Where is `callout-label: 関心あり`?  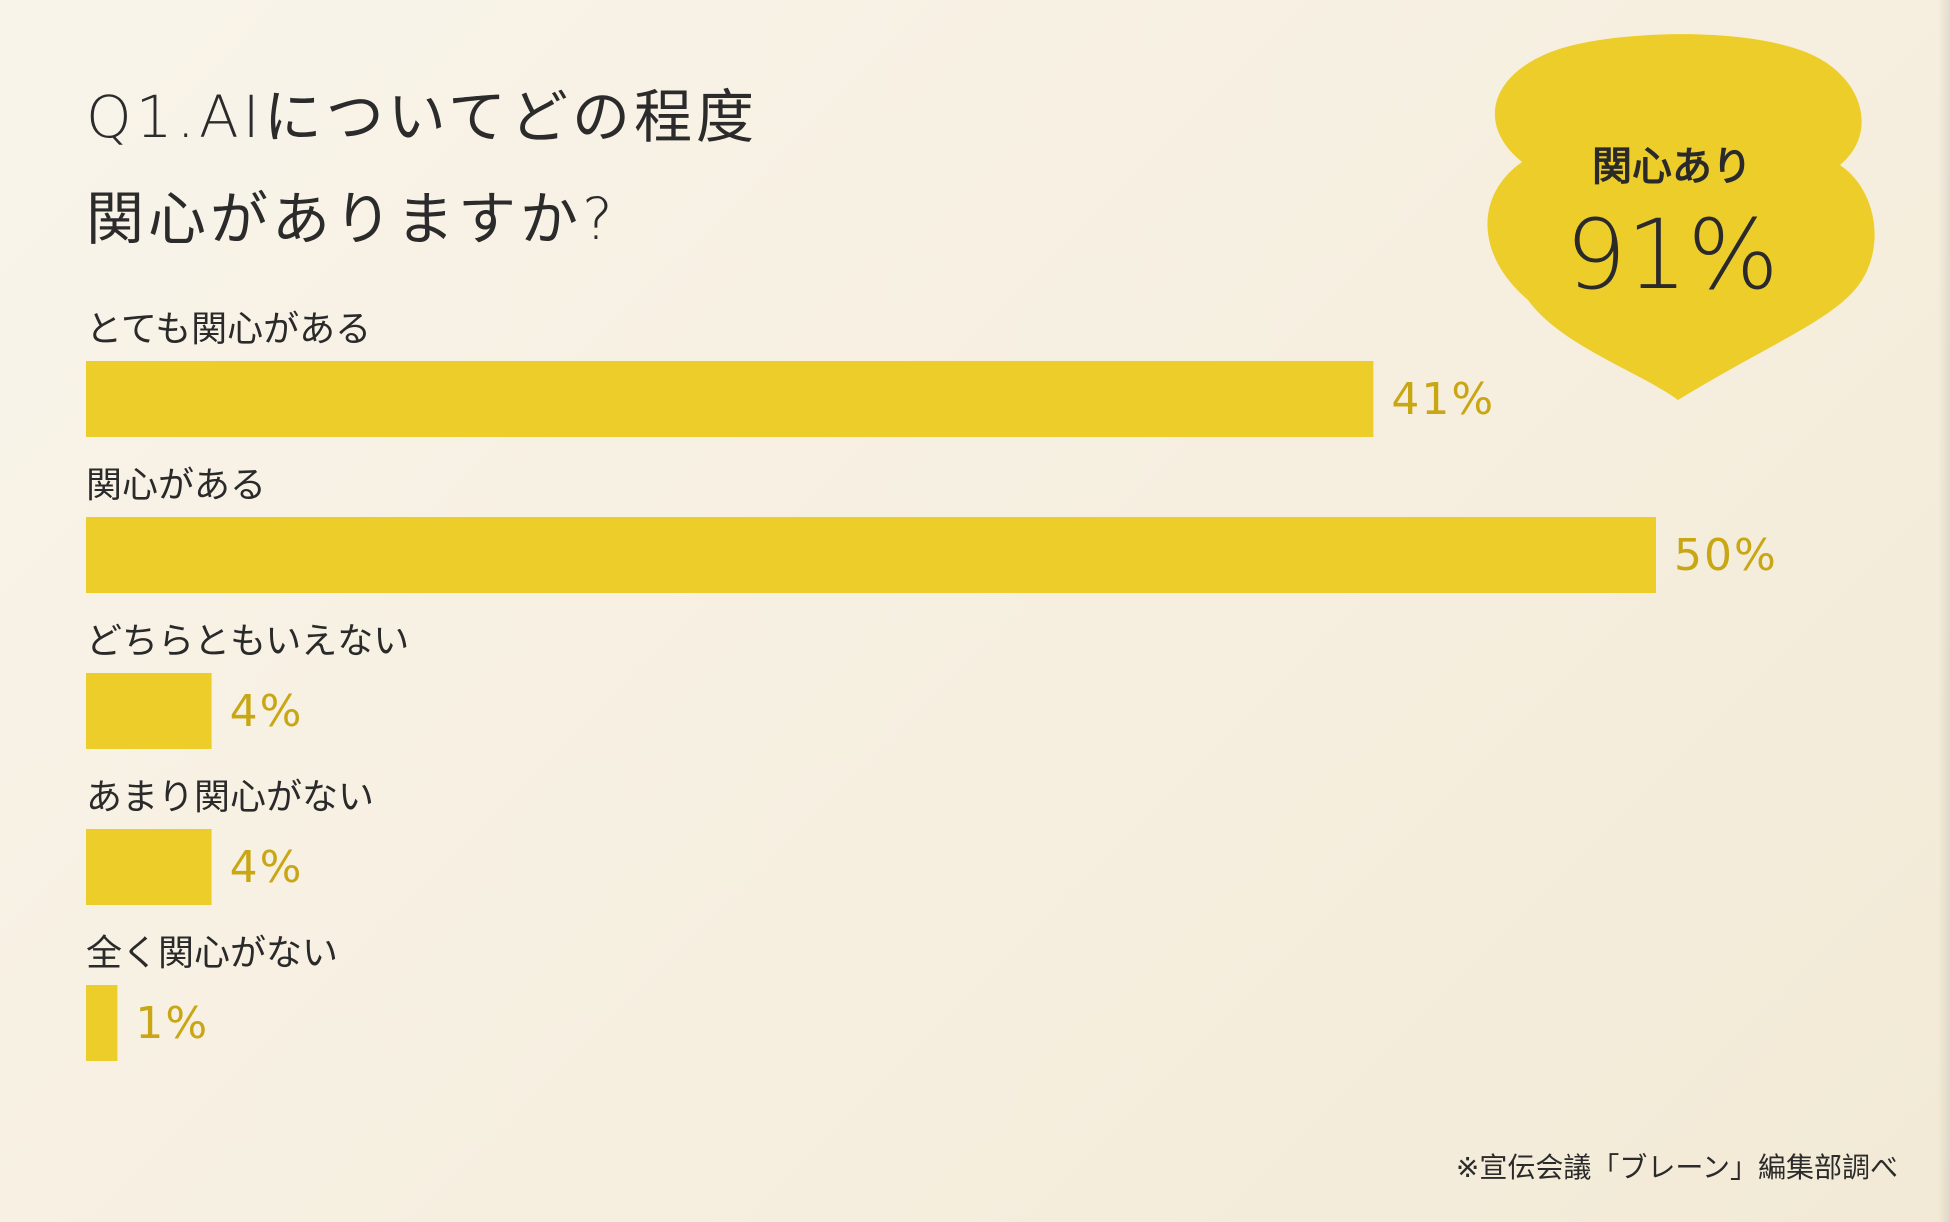 callout-label: 関心あり is located at coordinates (1672, 167).